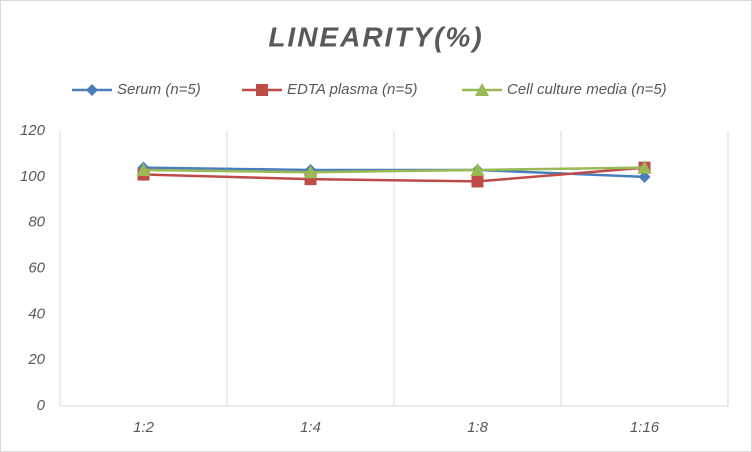 This screenshot has height=452, width=752. Describe the element at coordinates (478, 427) in the screenshot. I see `x-tick-label: 1:8` at that location.